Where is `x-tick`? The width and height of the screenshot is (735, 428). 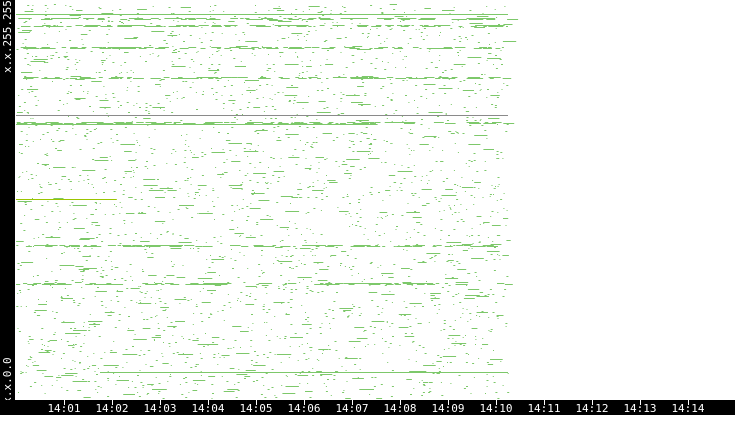
x-tick is located at coordinates (448, 402).